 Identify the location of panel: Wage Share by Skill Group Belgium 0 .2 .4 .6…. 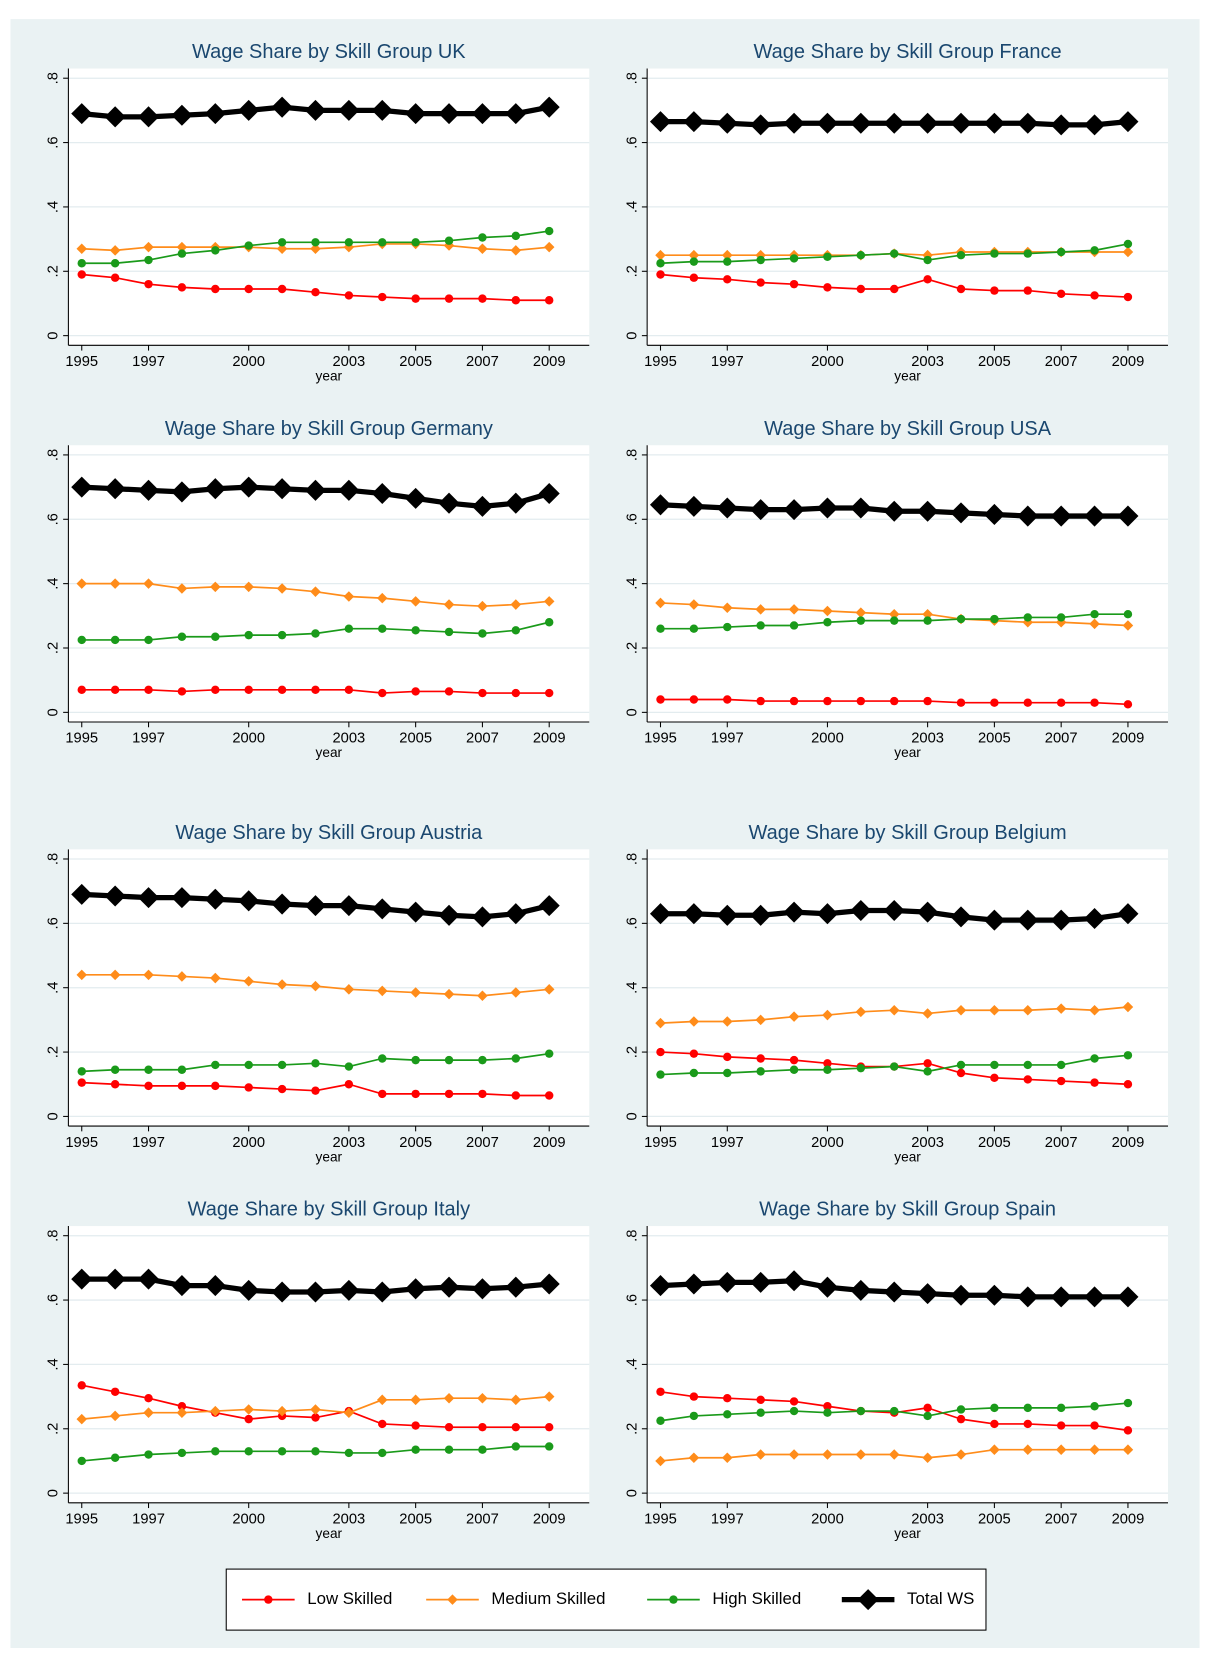
(896, 993).